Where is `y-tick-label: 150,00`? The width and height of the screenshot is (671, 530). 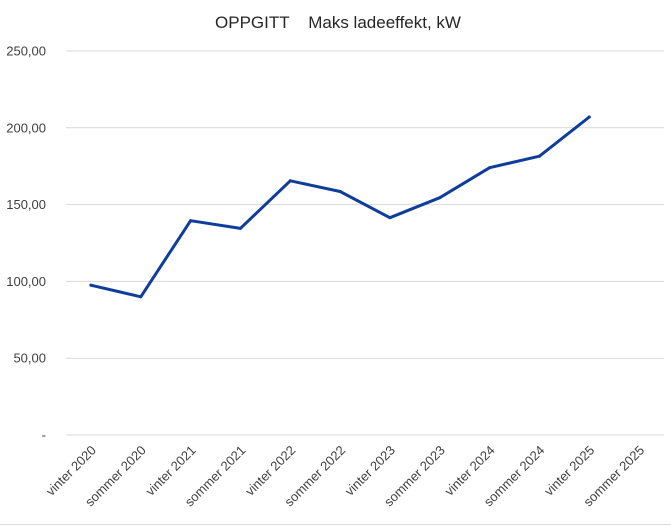 y-tick-label: 150,00 is located at coordinates (26, 204).